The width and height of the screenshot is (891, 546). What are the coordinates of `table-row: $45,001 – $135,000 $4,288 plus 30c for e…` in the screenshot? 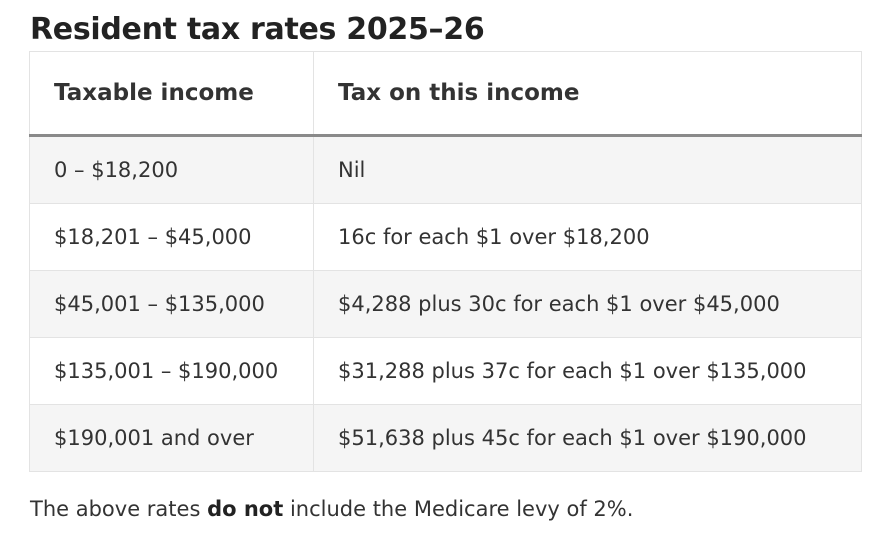 It's located at (445, 304).